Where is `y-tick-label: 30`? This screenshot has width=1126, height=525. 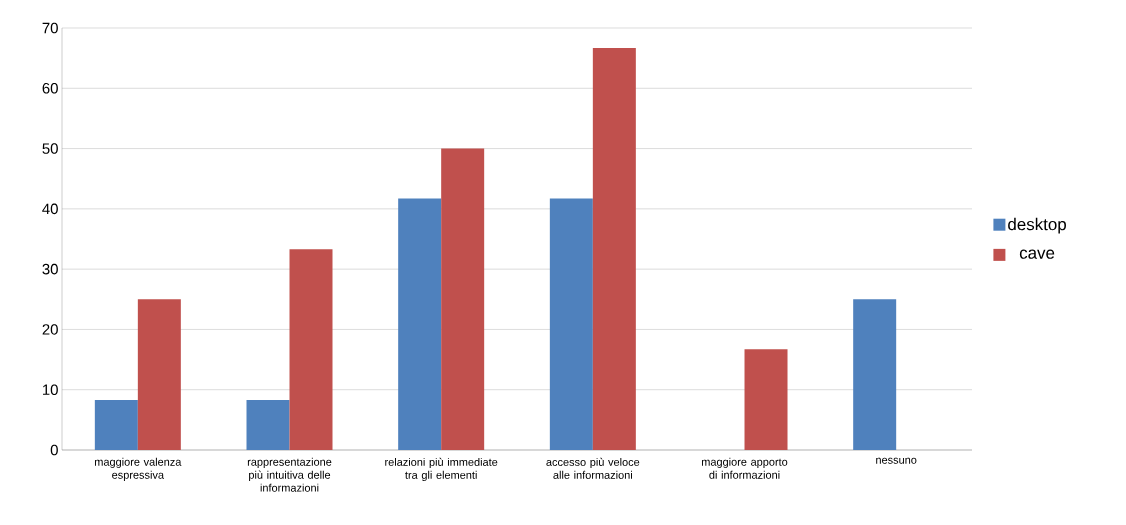
y-tick-label: 30 is located at coordinates (50, 269).